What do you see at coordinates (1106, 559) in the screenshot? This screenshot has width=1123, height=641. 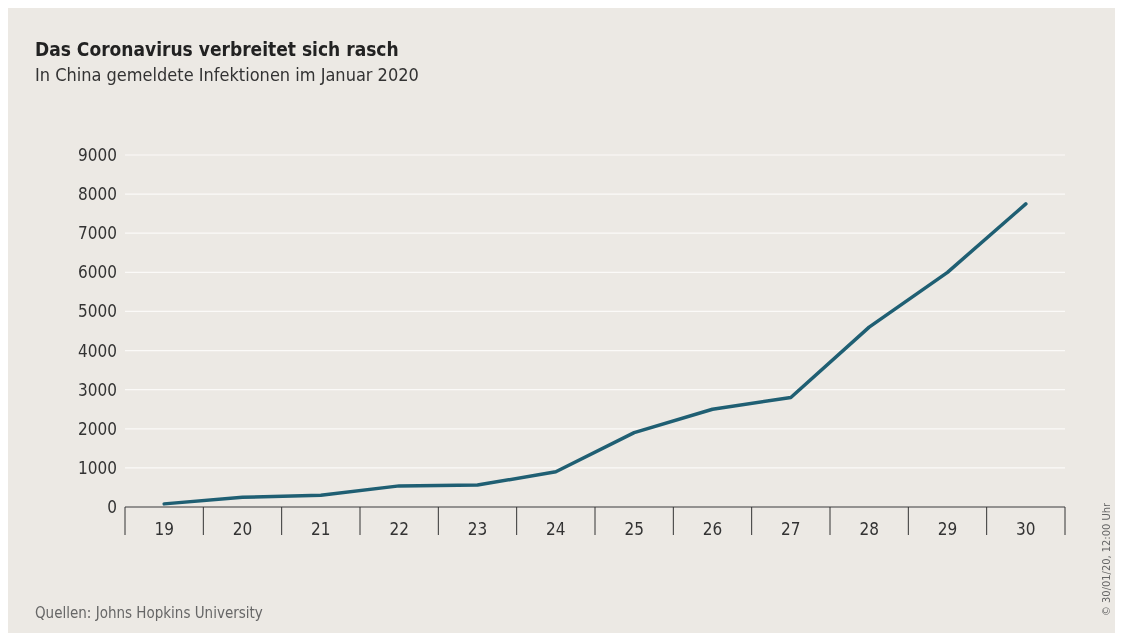 I see `text: © 30/01/20, 12:00 Uhr` at bounding box center [1106, 559].